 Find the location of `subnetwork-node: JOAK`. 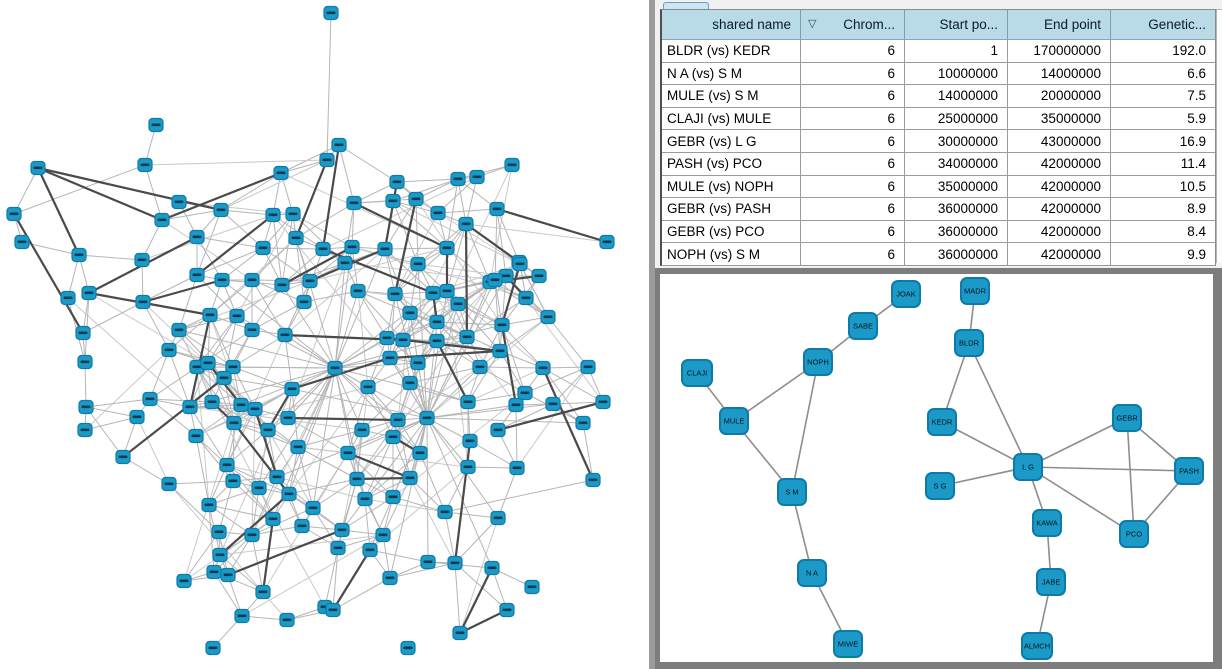

subnetwork-node: JOAK is located at coordinates (906, 294).